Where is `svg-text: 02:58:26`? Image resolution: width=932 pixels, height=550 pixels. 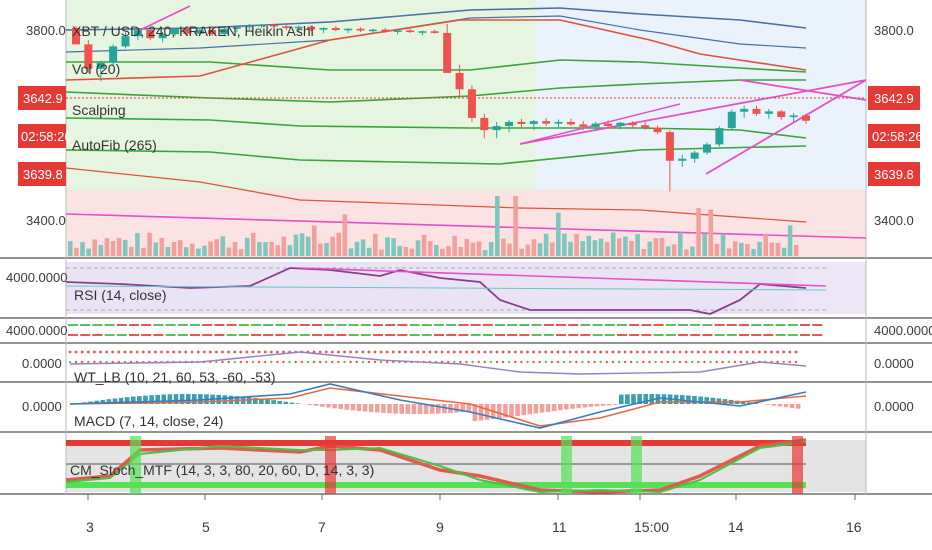 svg-text: 02:58:26 is located at coordinates (897, 136).